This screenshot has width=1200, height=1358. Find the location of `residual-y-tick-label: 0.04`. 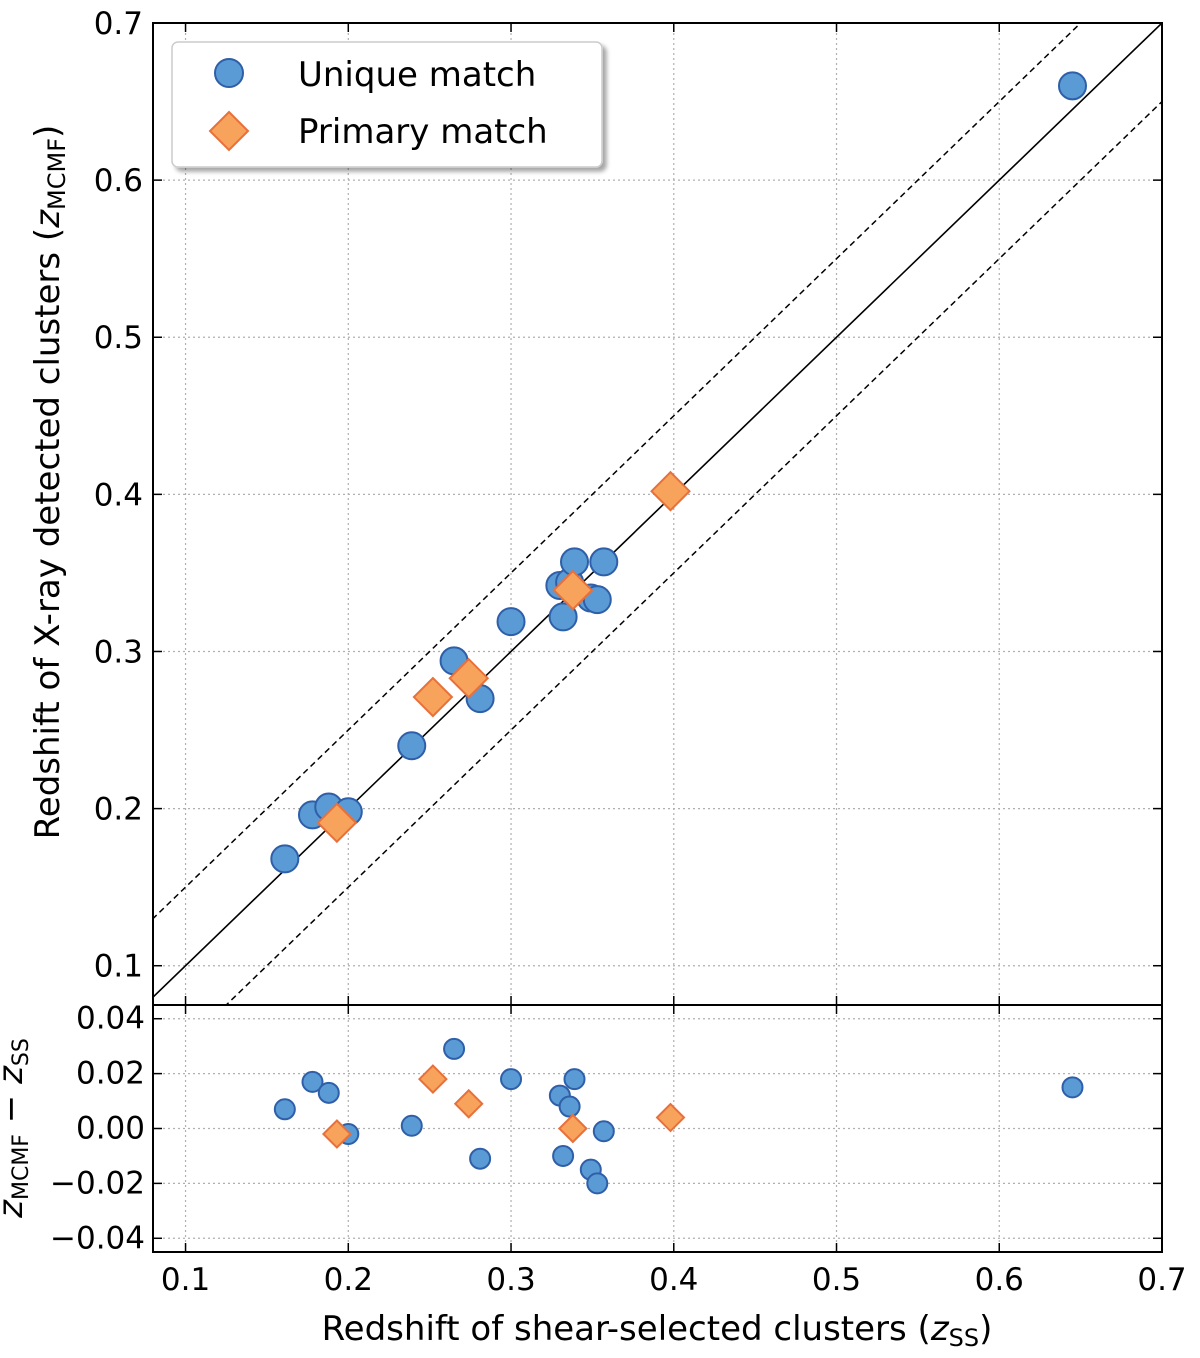

residual-y-tick-label: 0.04 is located at coordinates (110, 1019).